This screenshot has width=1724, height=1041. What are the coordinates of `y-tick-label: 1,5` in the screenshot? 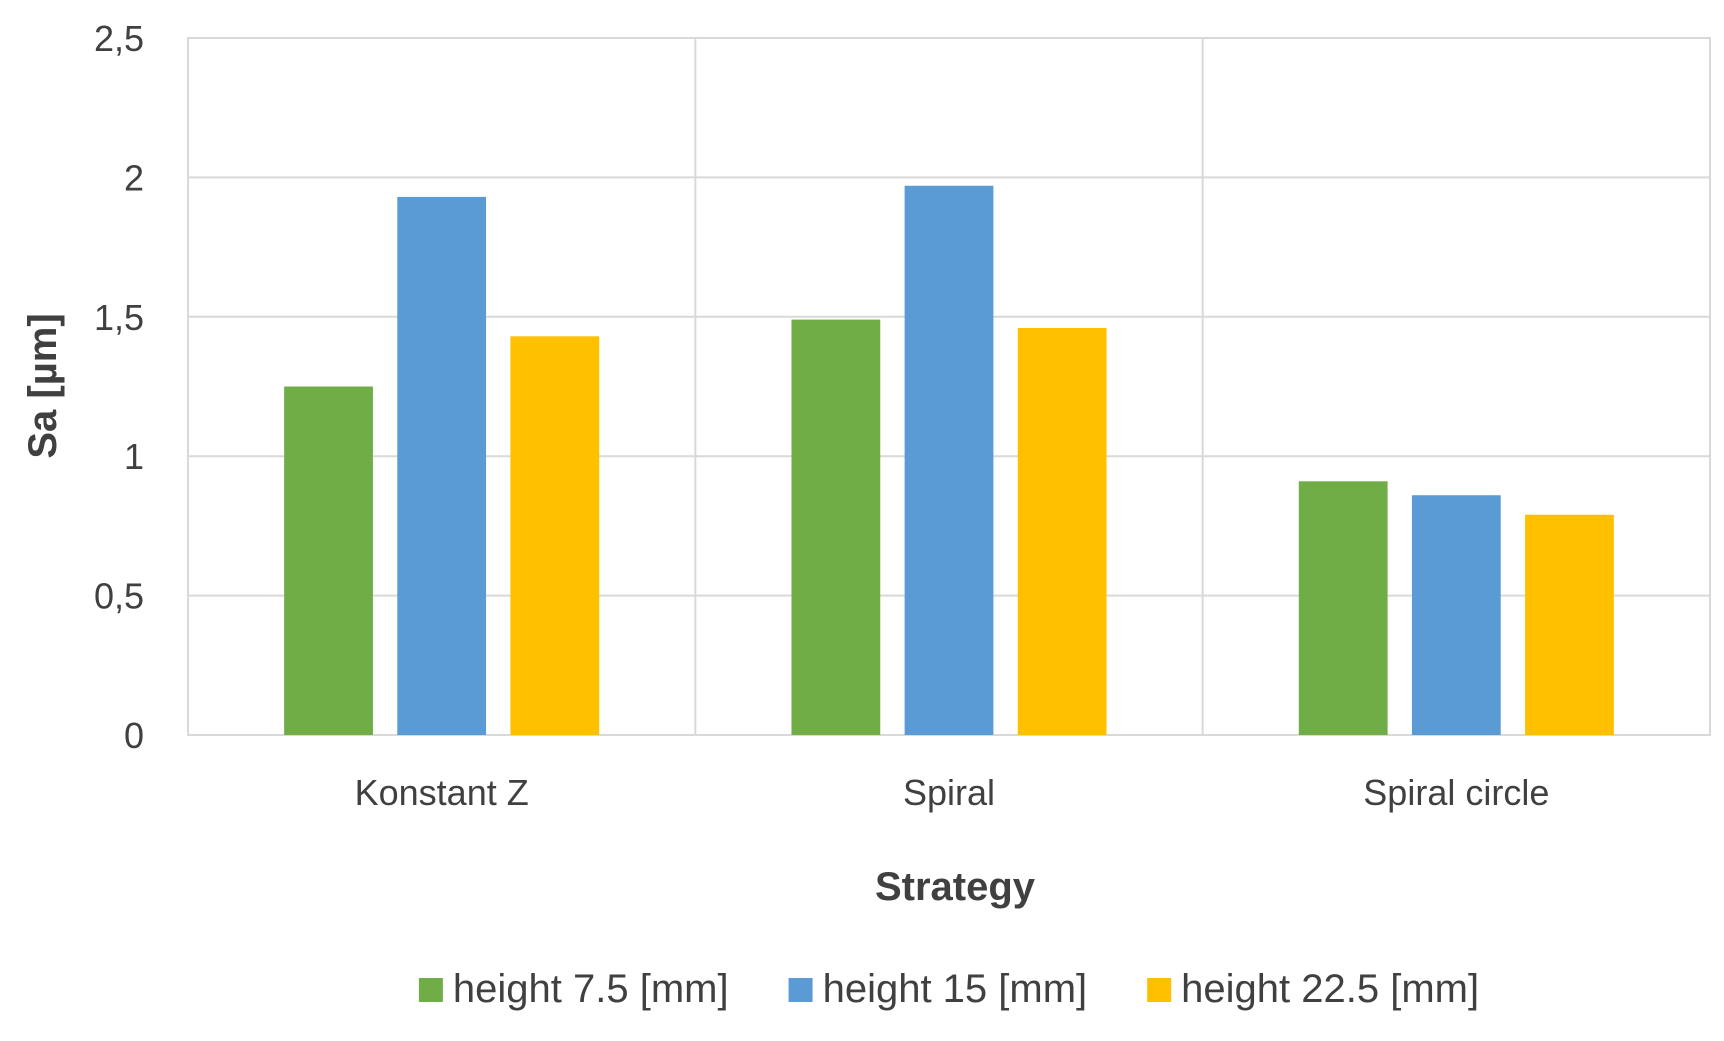 It's located at (119, 317).